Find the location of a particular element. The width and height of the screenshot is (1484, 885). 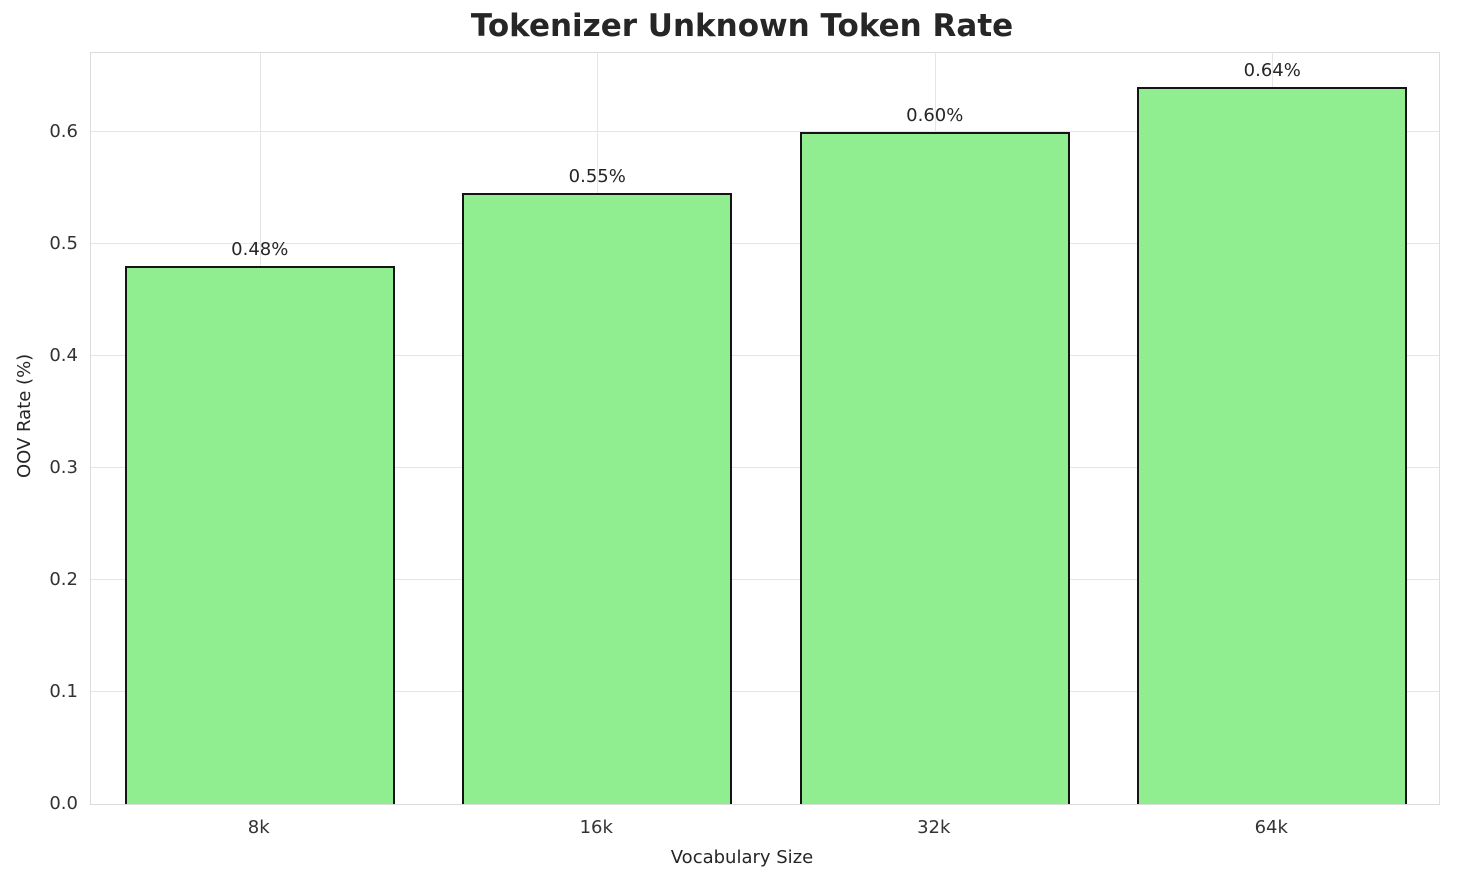

x-tick-label: 32k is located at coordinates (934, 827).